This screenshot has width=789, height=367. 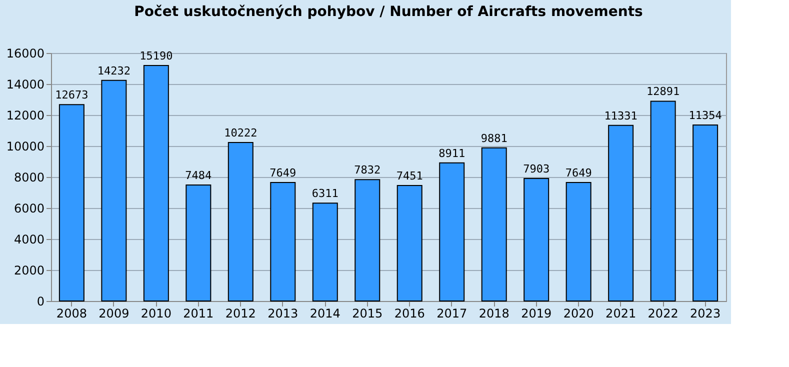 I want to click on data-label: 9881, so click(x=494, y=138).